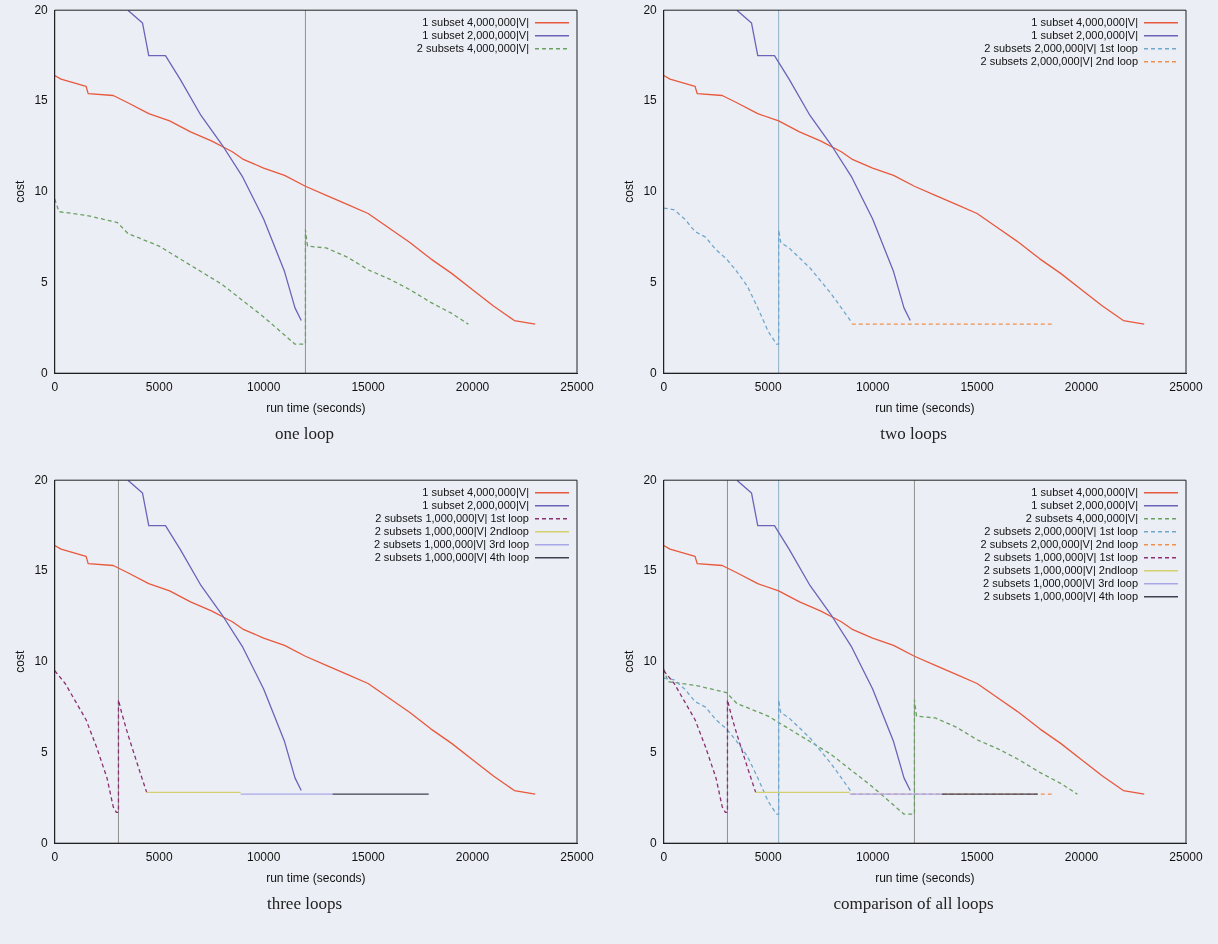 Image resolution: width=1218 pixels, height=944 pixels. What do you see at coordinates (304, 904) in the screenshot?
I see `text: three loops` at bounding box center [304, 904].